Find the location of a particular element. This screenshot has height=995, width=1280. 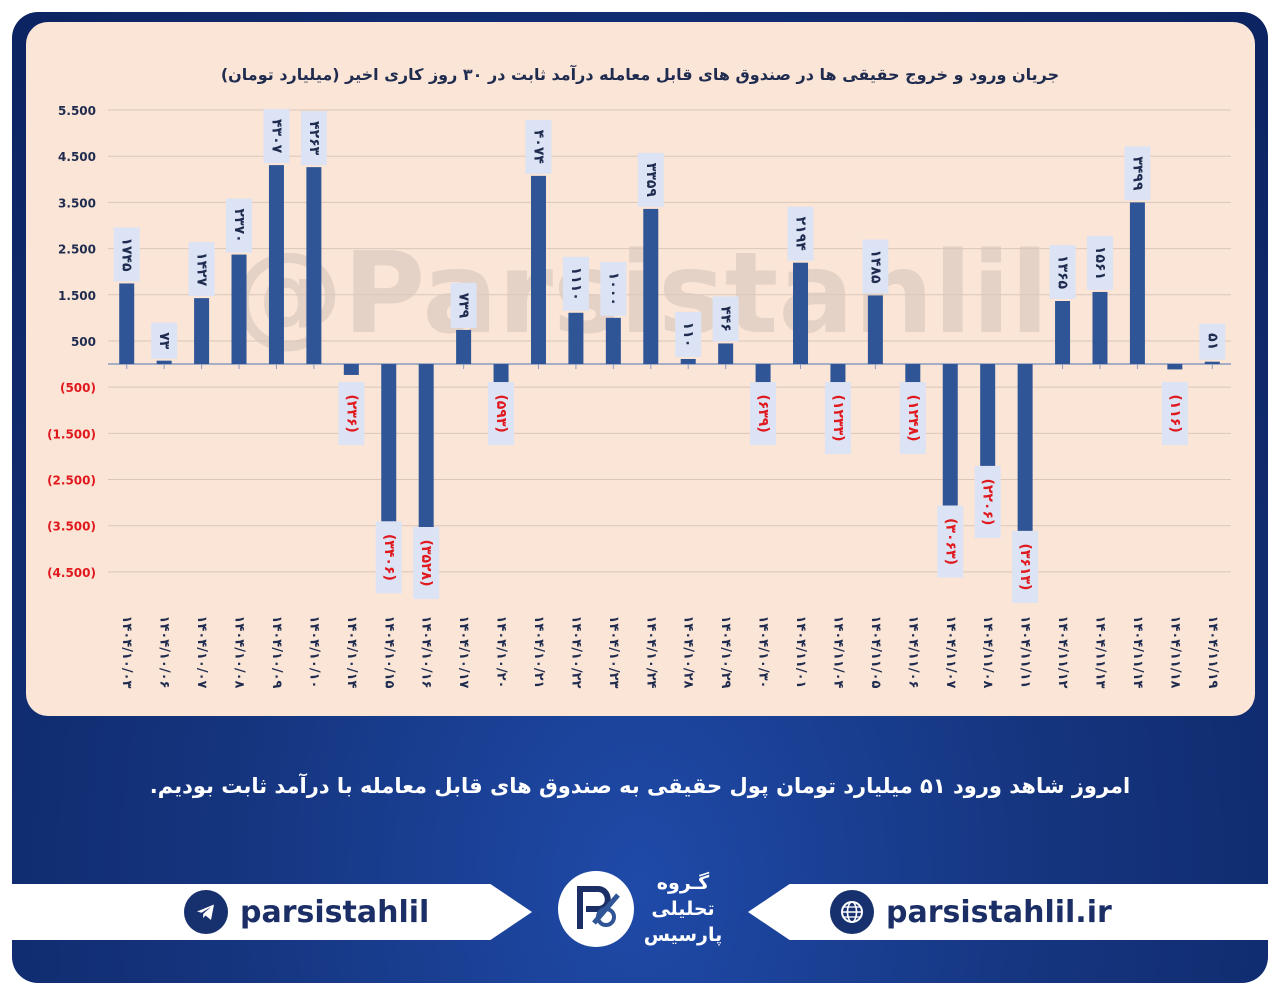

telegram-handle: parsistahlil is located at coordinates (335, 912).